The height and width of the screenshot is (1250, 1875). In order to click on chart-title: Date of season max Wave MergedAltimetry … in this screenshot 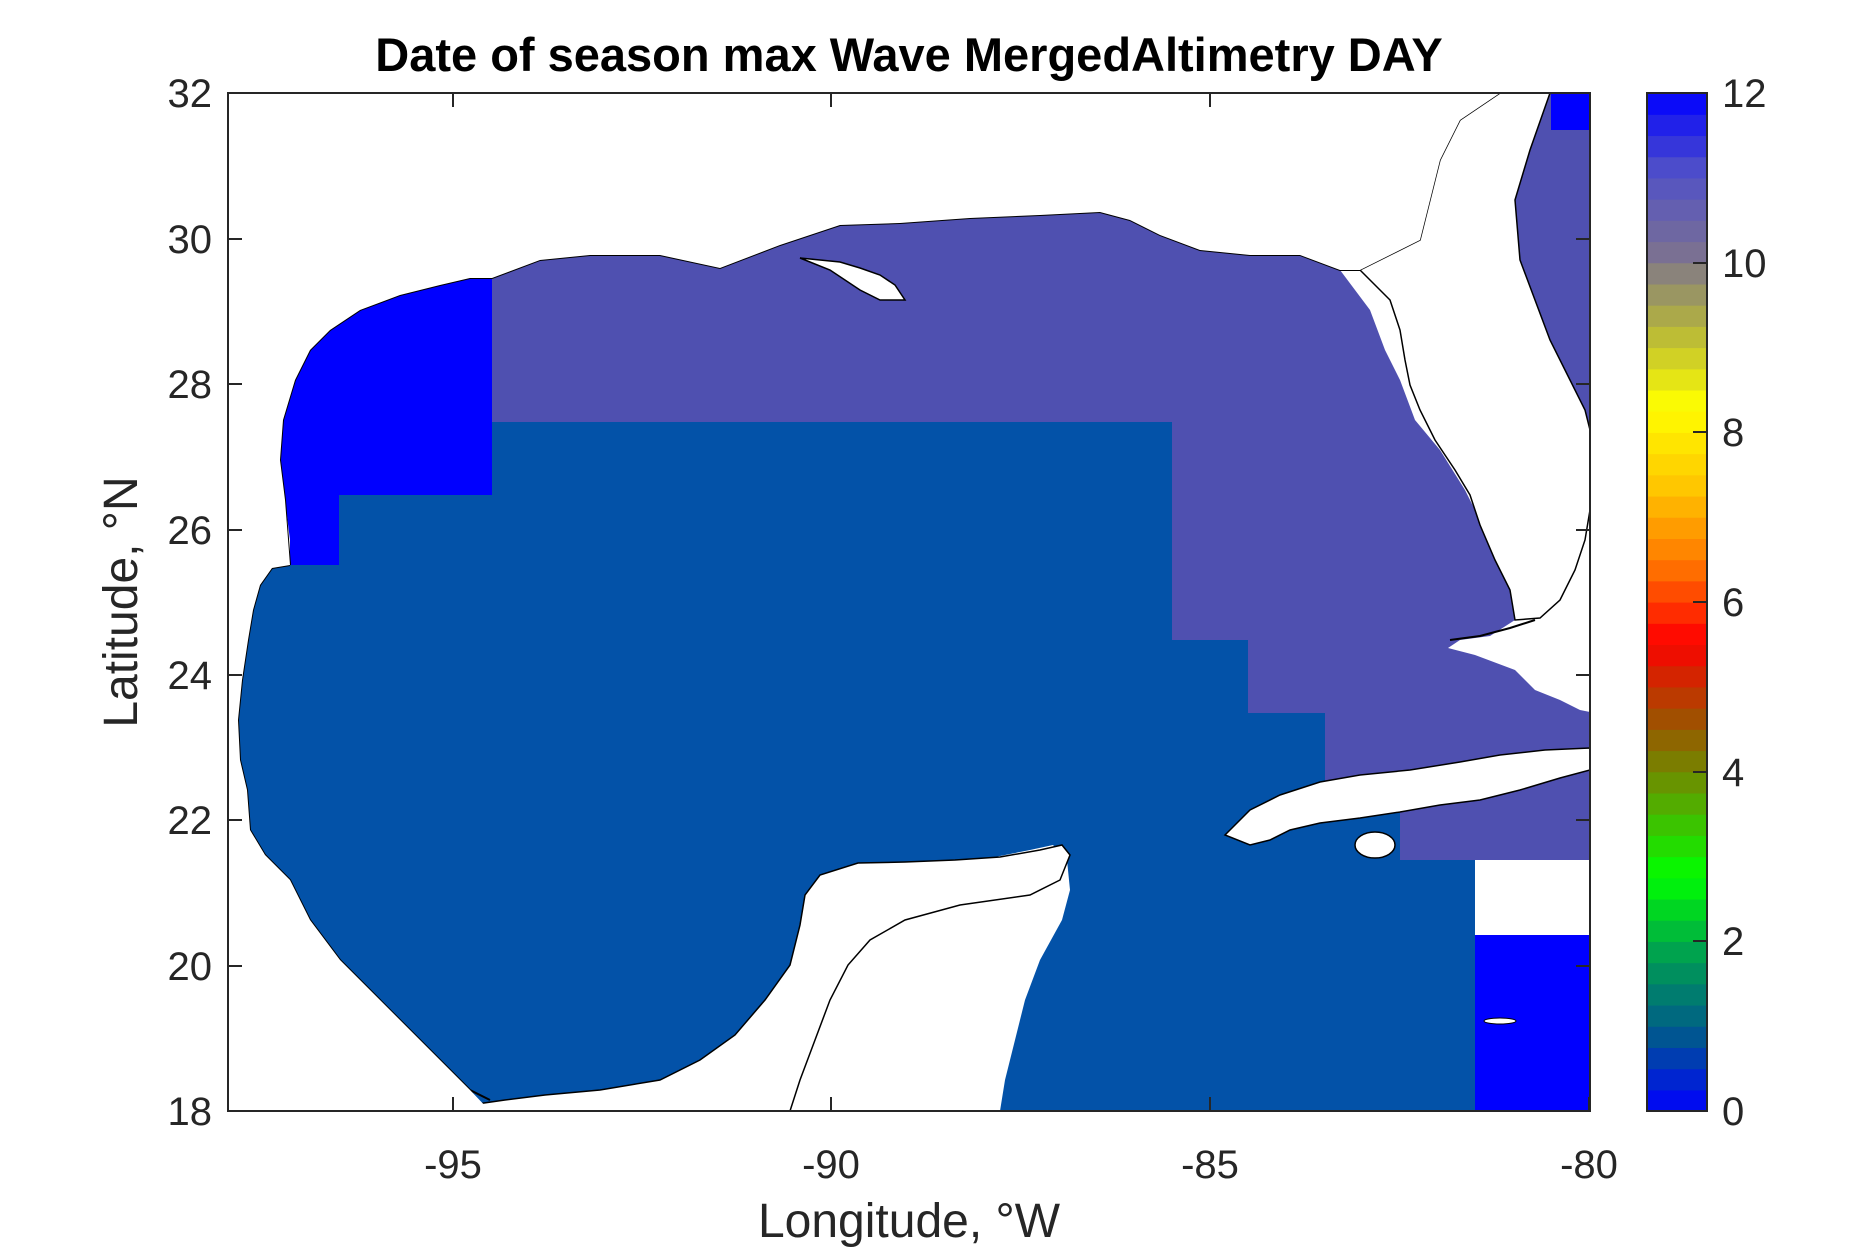, I will do `click(908, 54)`.